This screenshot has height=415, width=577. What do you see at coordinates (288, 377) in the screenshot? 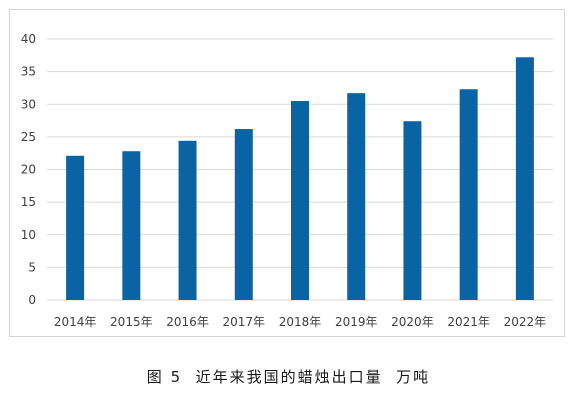
I see `figure-caption: 图 5 近年来我国的蜡烛出口量 万吨` at bounding box center [288, 377].